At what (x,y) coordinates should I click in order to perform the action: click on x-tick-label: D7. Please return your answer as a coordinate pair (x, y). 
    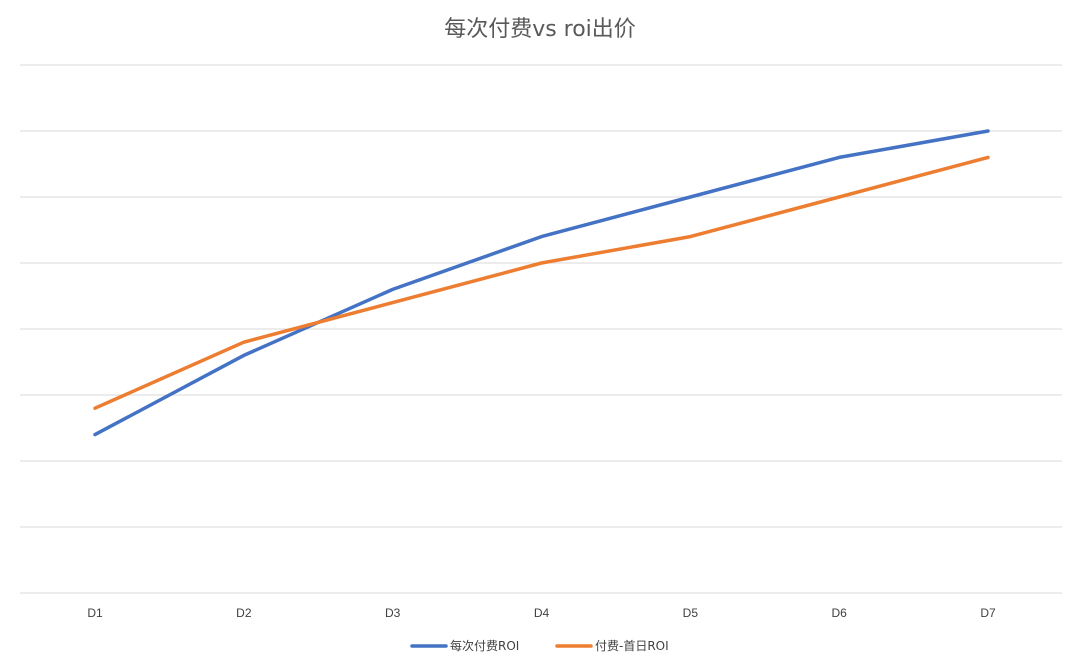
    Looking at the image, I should click on (988, 613).